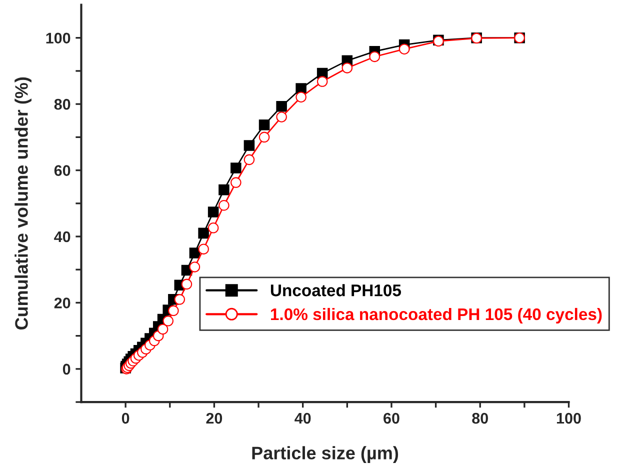 The image size is (625, 473). What do you see at coordinates (62, 303) in the screenshot?
I see `y-tick-label: 20` at bounding box center [62, 303].